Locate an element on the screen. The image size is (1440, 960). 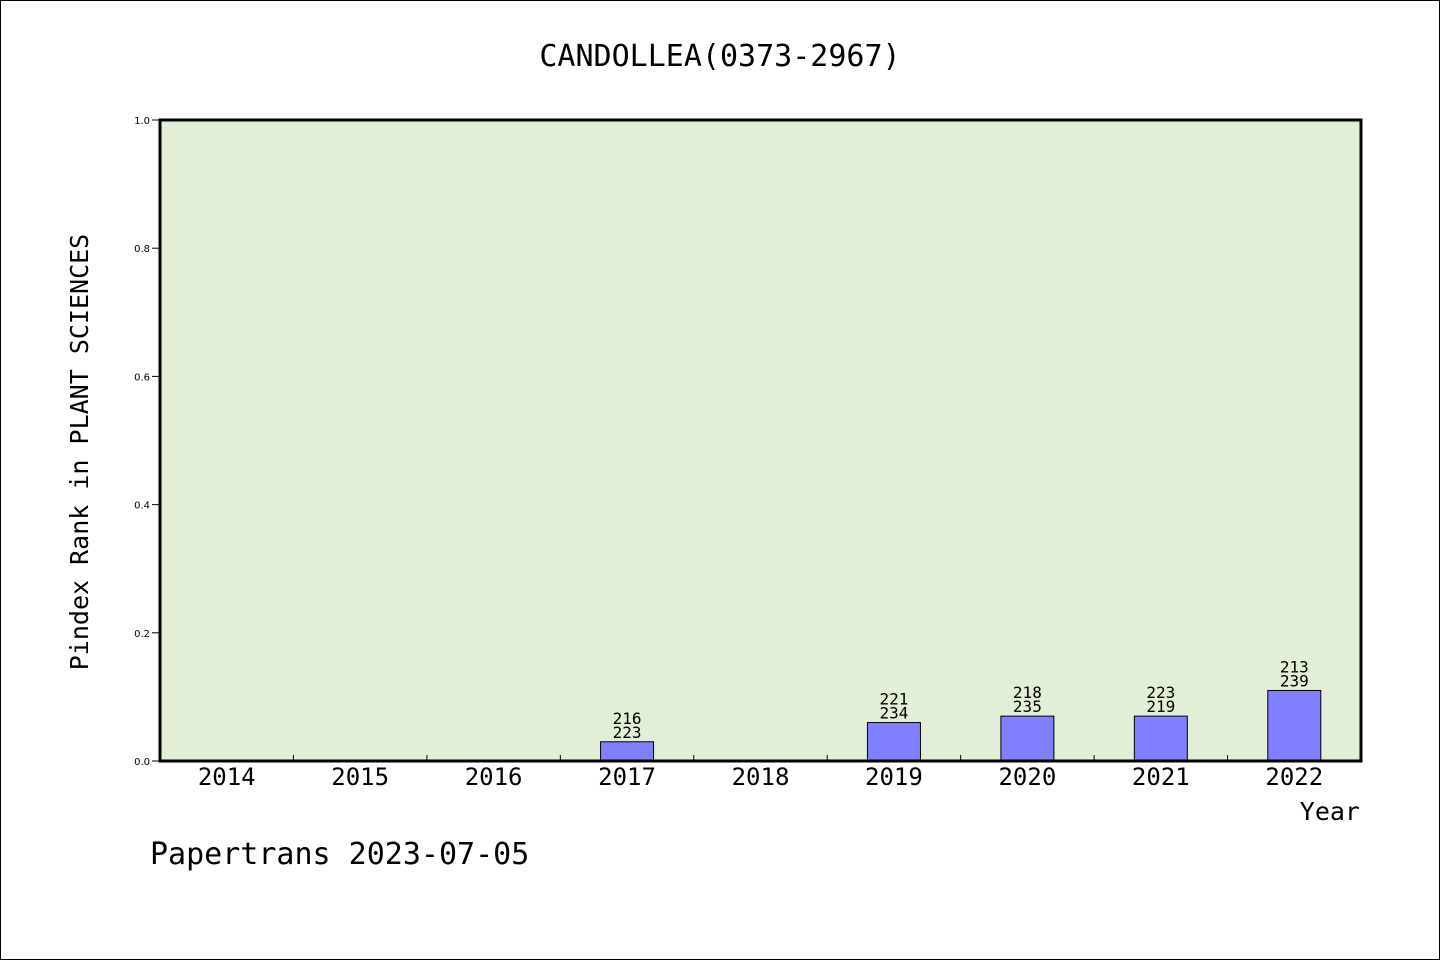
bar-2019 is located at coordinates (893, 742).